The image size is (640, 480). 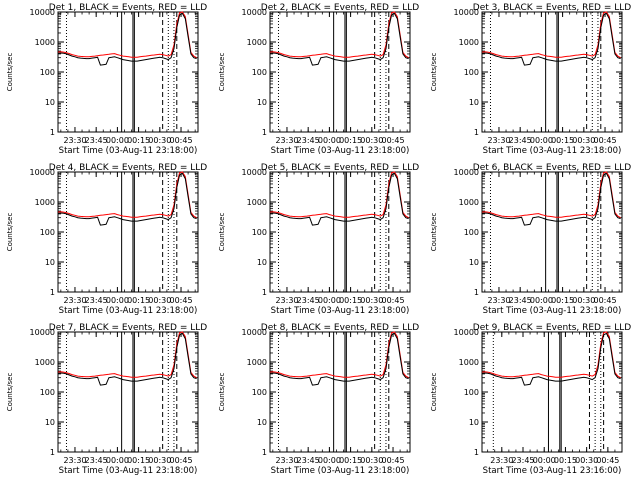 What do you see at coordinates (128, 168) in the screenshot?
I see `chart-title: Det 4, BLACK = Events, RED = LLD` at bounding box center [128, 168].